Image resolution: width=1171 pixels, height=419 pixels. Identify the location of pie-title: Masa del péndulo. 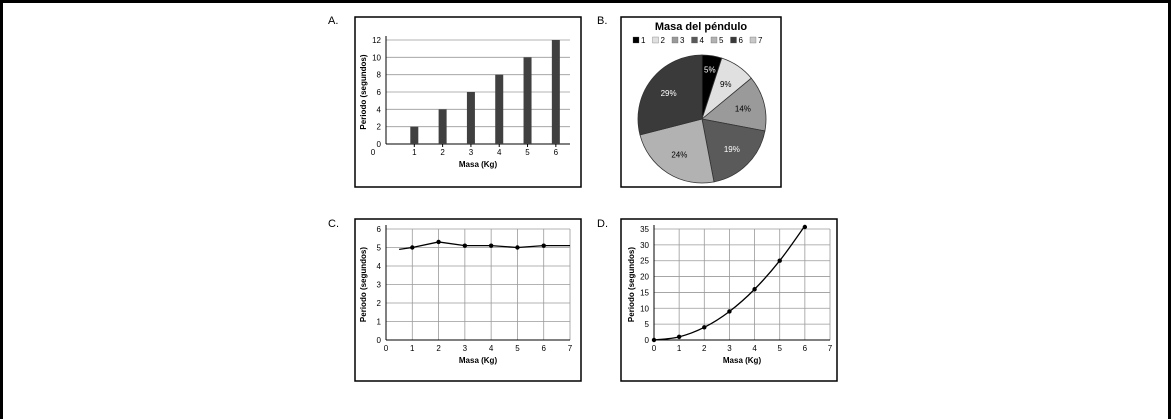
(701, 27).